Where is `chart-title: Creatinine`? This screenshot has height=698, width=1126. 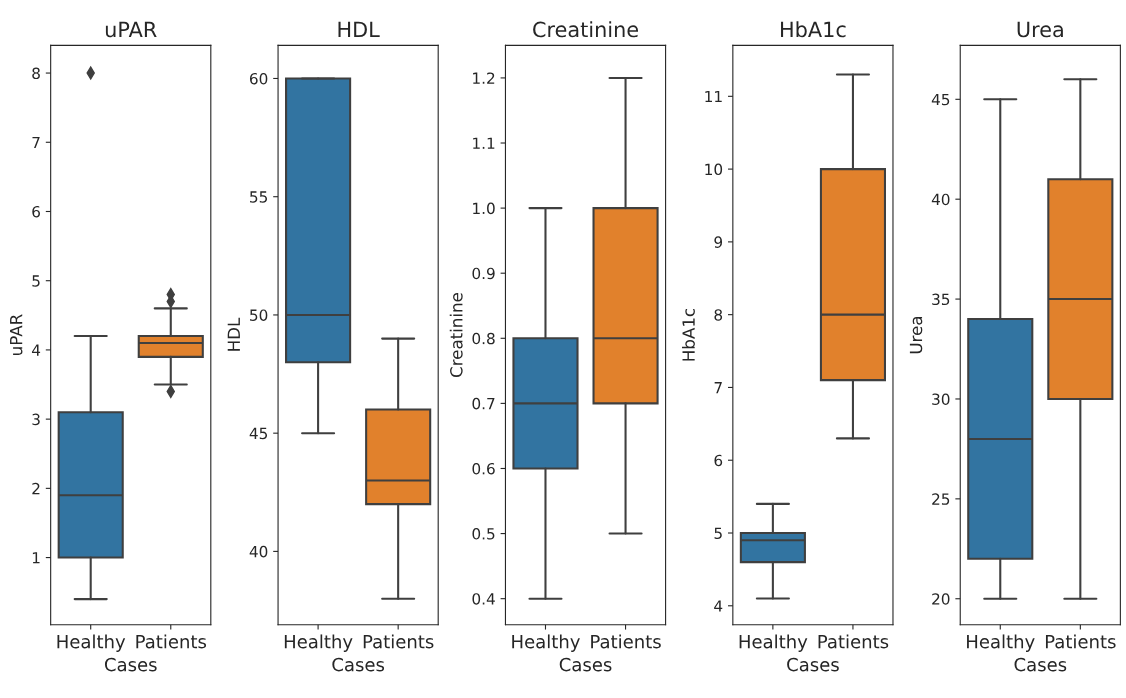
chart-title: Creatinine is located at coordinates (586, 29).